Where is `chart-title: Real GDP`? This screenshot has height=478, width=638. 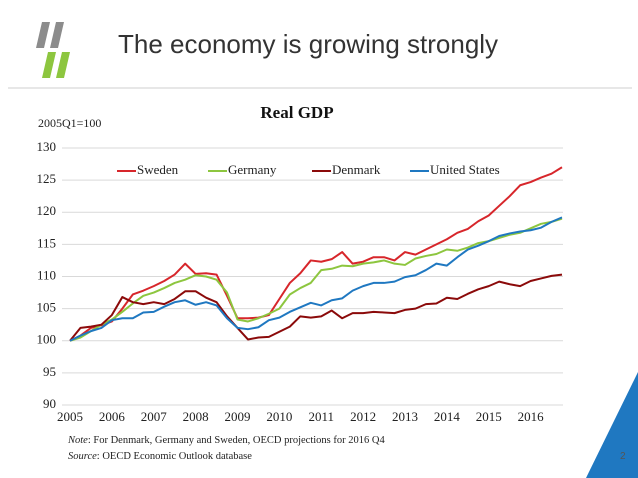
chart-title: Real GDP is located at coordinates (296, 112).